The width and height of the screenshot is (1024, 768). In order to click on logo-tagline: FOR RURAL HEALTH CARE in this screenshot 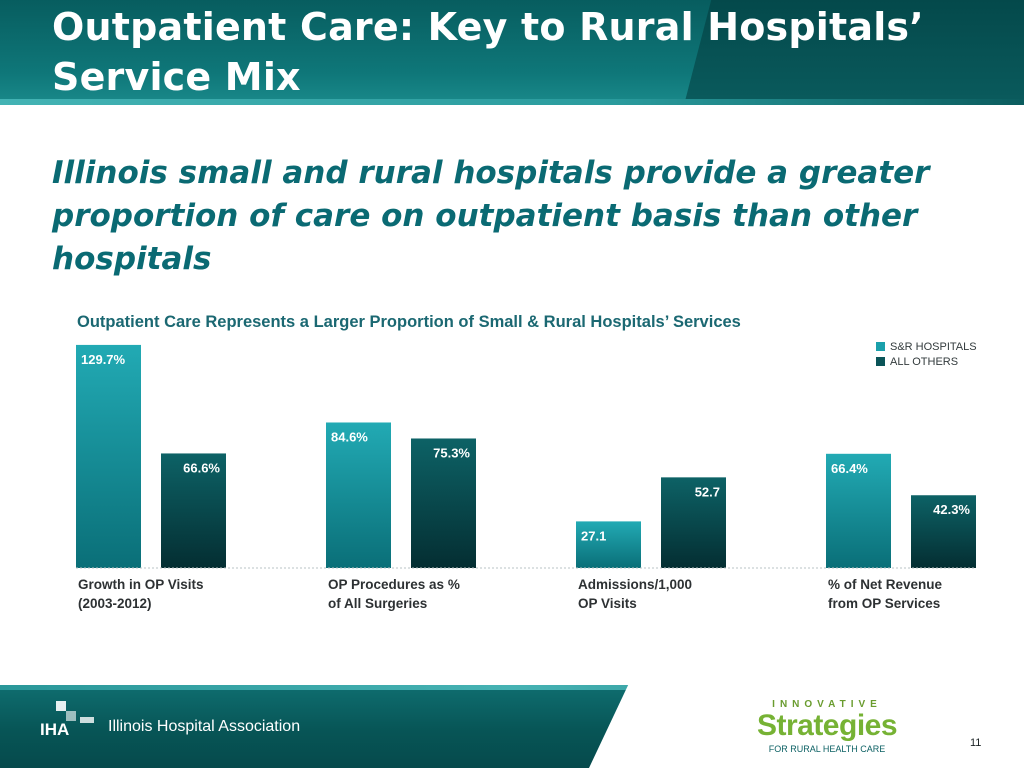, I will do `click(827, 749)`.